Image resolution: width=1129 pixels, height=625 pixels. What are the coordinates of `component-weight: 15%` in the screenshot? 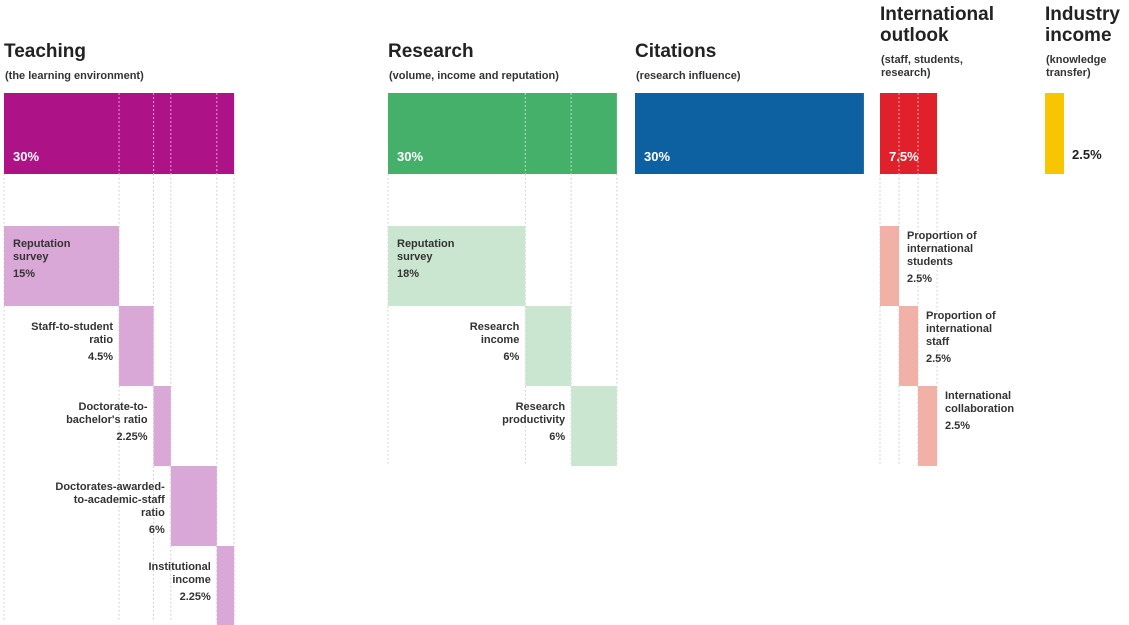 It's located at (24, 274).